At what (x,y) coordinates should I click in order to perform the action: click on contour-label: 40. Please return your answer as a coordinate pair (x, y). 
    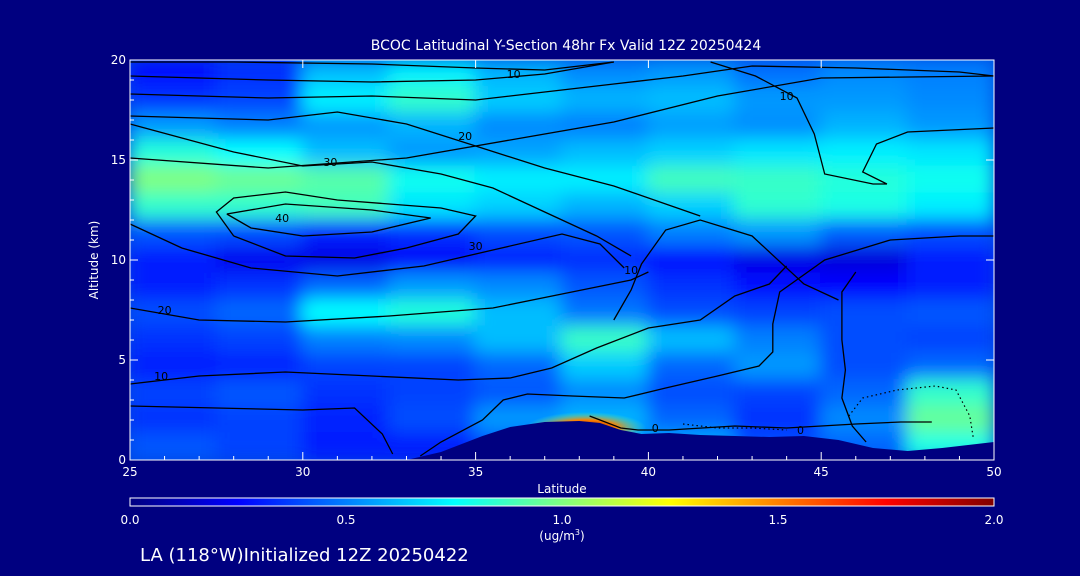
    Looking at the image, I should click on (282, 218).